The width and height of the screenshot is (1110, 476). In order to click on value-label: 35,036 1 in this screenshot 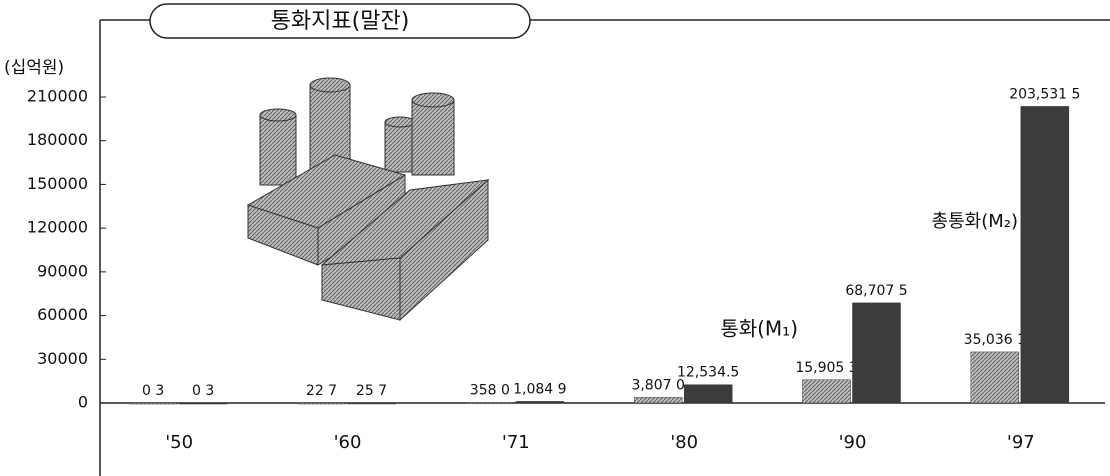, I will do `click(995, 340)`.